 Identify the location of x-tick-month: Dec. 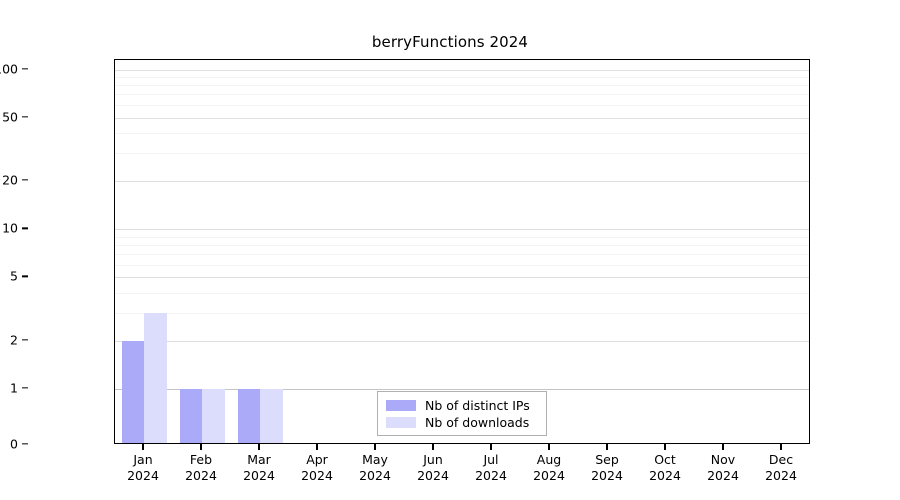
(781, 459).